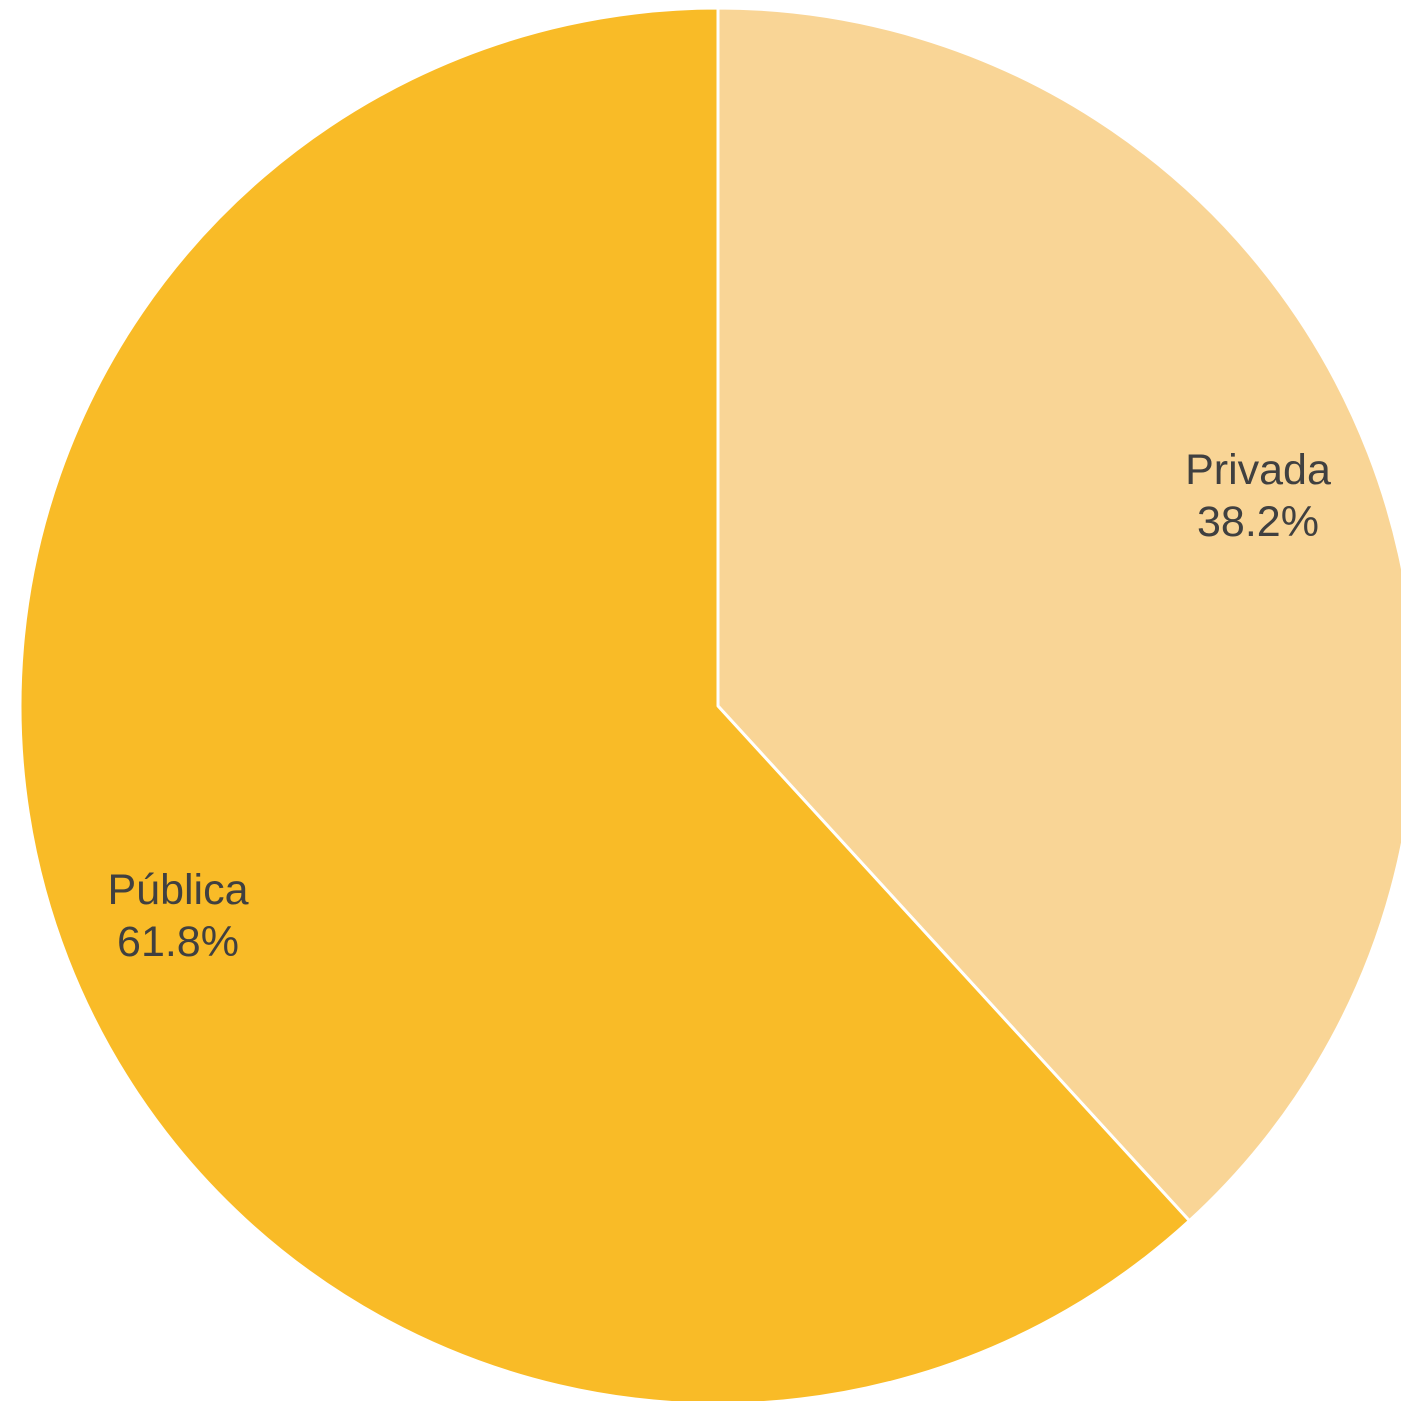 Image resolution: width=1401 pixels, height=1401 pixels. What do you see at coordinates (177, 890) in the screenshot?
I see `slice-category-label: Pública` at bounding box center [177, 890].